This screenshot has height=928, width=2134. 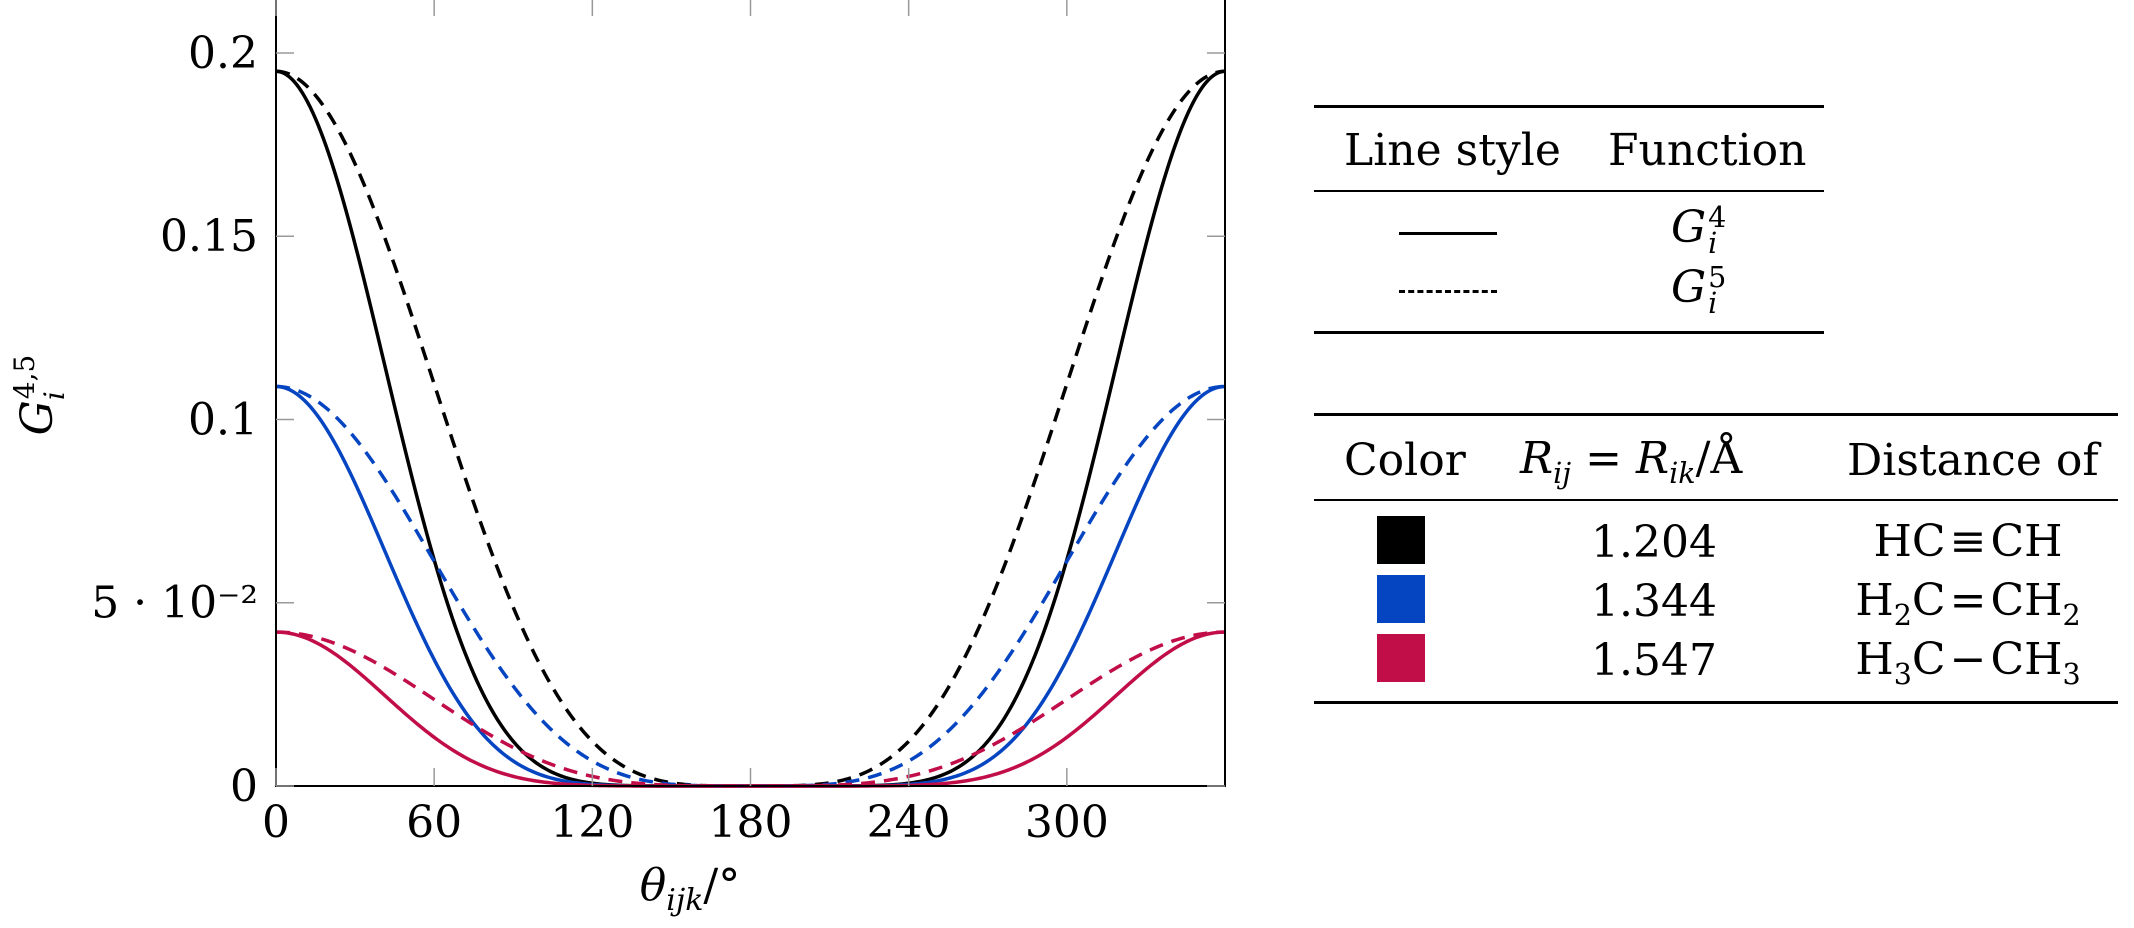 I want to click on y-tick-label: 0, so click(x=244, y=786).